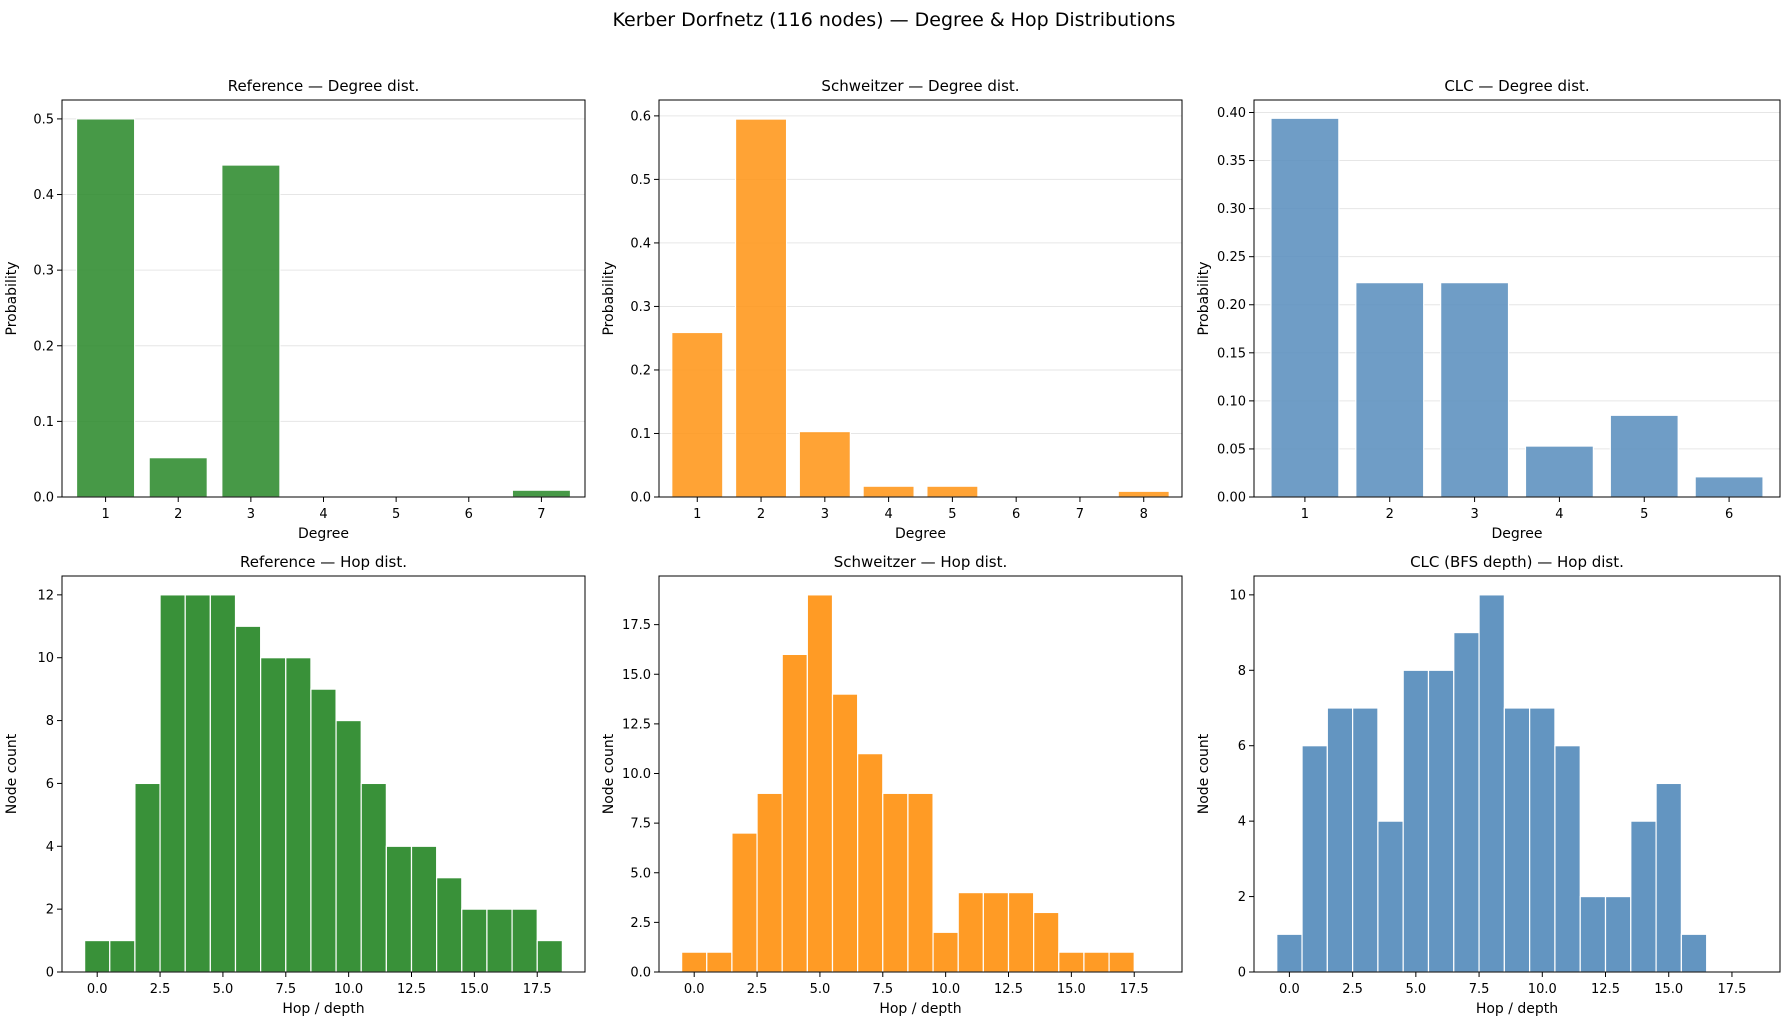 The image size is (1789, 1025). Describe the element at coordinates (50, 721) in the screenshot. I see `y-tick-label: 8` at that location.